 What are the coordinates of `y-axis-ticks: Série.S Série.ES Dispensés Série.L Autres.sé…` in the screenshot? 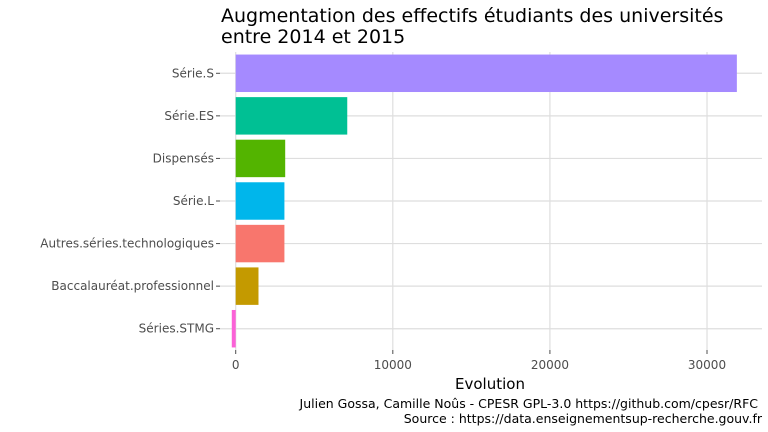 It's located at (130, 201).